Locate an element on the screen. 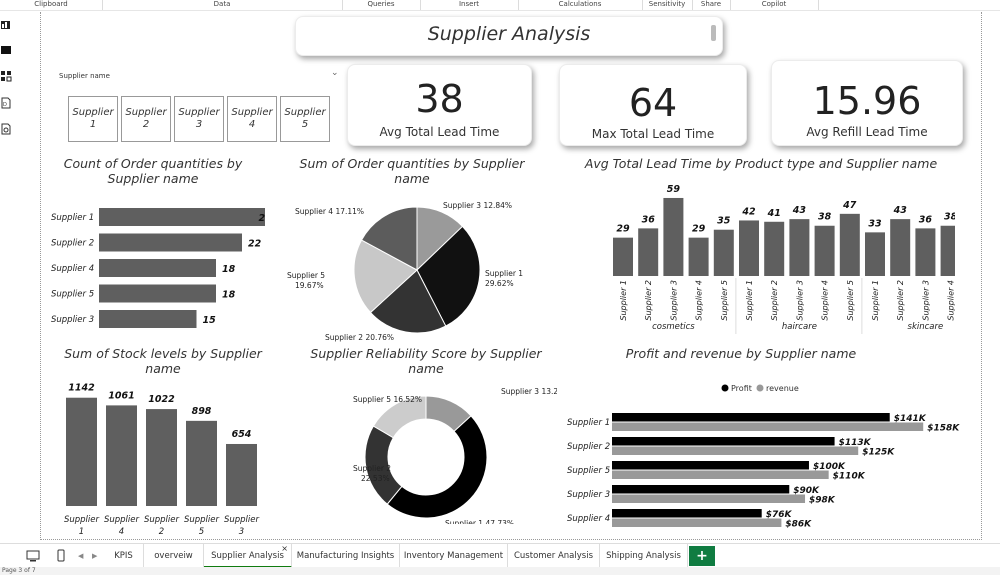 Image resolution: width=1000 pixels, height=575 pixels. slicer-item-supplier-5: Supplier 5 is located at coordinates (305, 119).